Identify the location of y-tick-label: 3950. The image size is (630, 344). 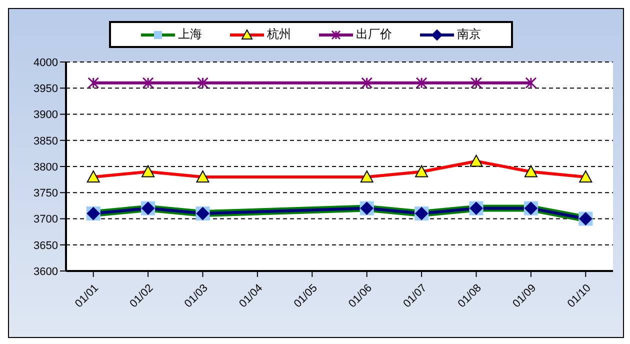
(46, 89).